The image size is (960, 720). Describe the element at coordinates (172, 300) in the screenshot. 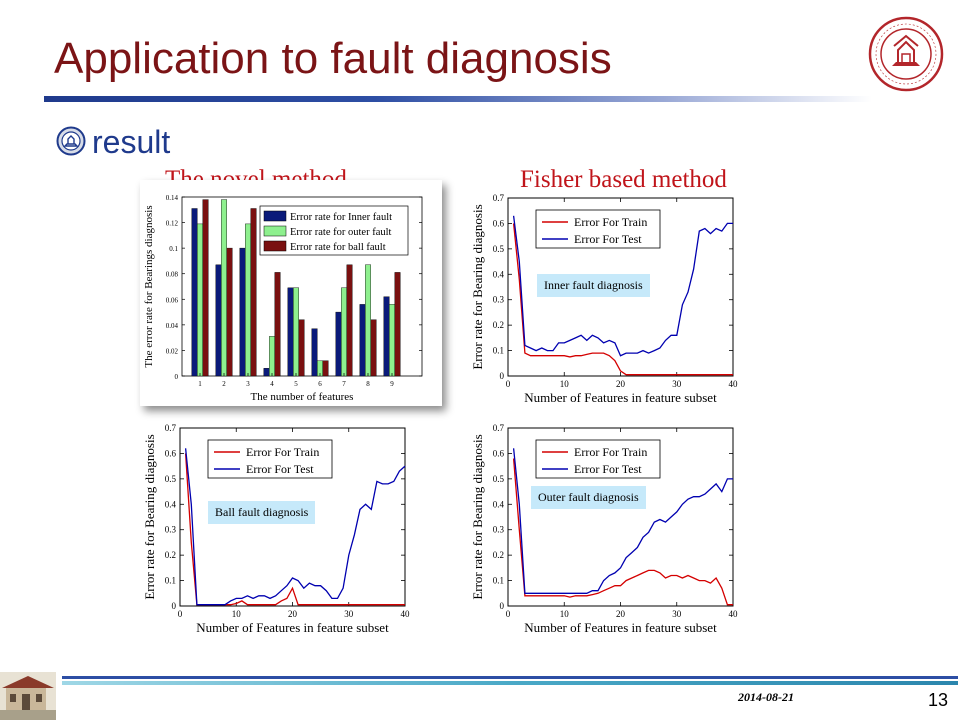

I see `bar-ytick-label: 0.06` at that location.